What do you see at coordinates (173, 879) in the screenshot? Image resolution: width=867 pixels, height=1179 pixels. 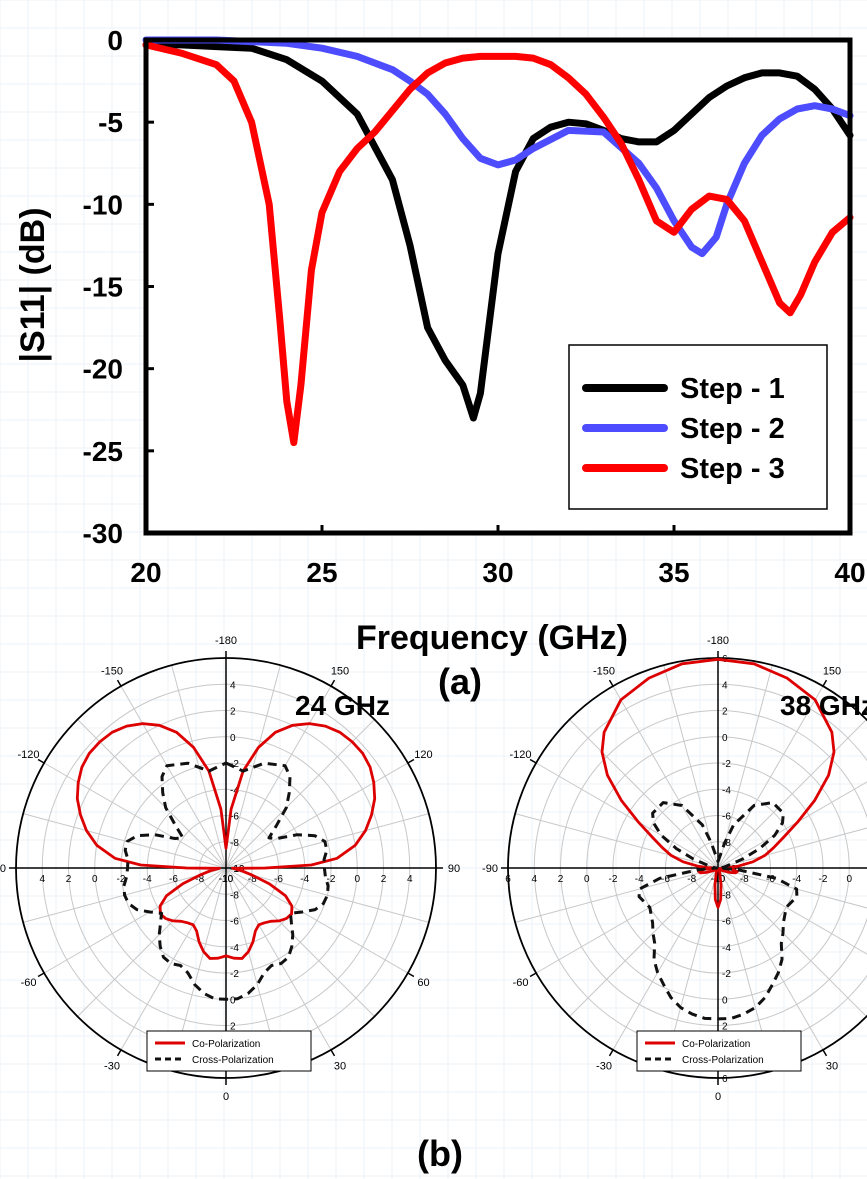 I see `radial-label-left: -6` at bounding box center [173, 879].